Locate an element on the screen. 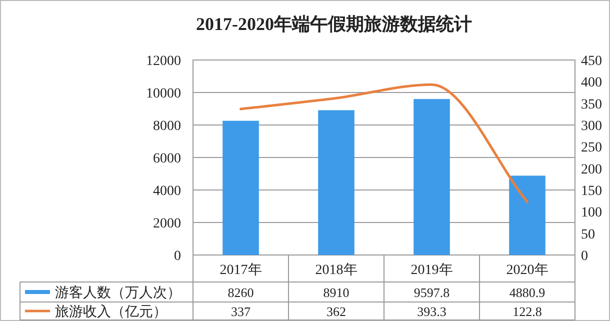  y-tick-label: 10000 is located at coordinates (163, 94).